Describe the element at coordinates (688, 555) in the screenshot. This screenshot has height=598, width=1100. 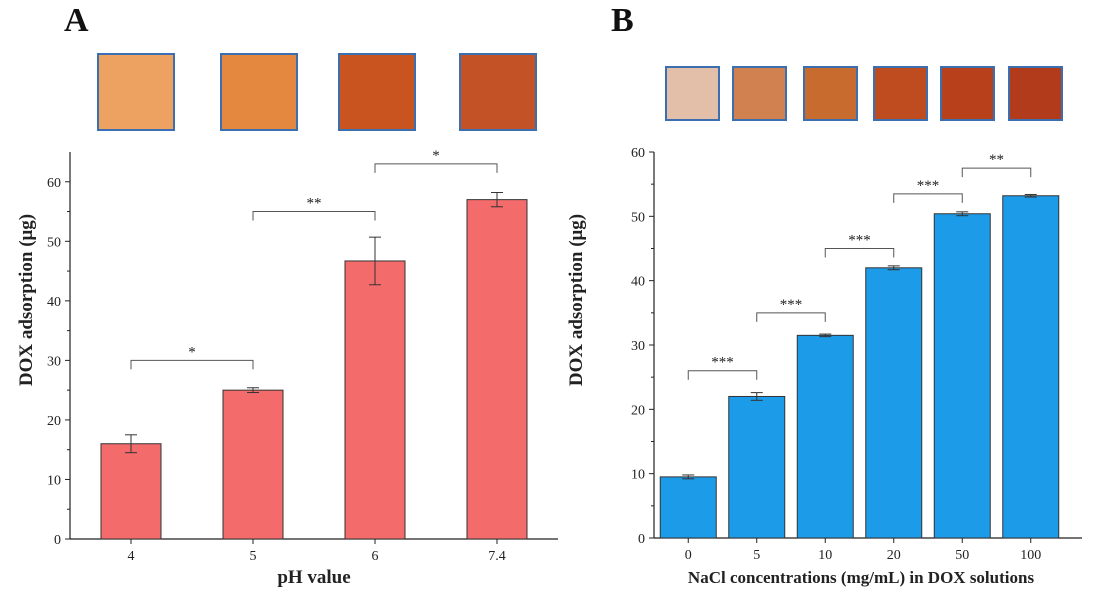
I see `x-tick-label-b-0: 0` at that location.